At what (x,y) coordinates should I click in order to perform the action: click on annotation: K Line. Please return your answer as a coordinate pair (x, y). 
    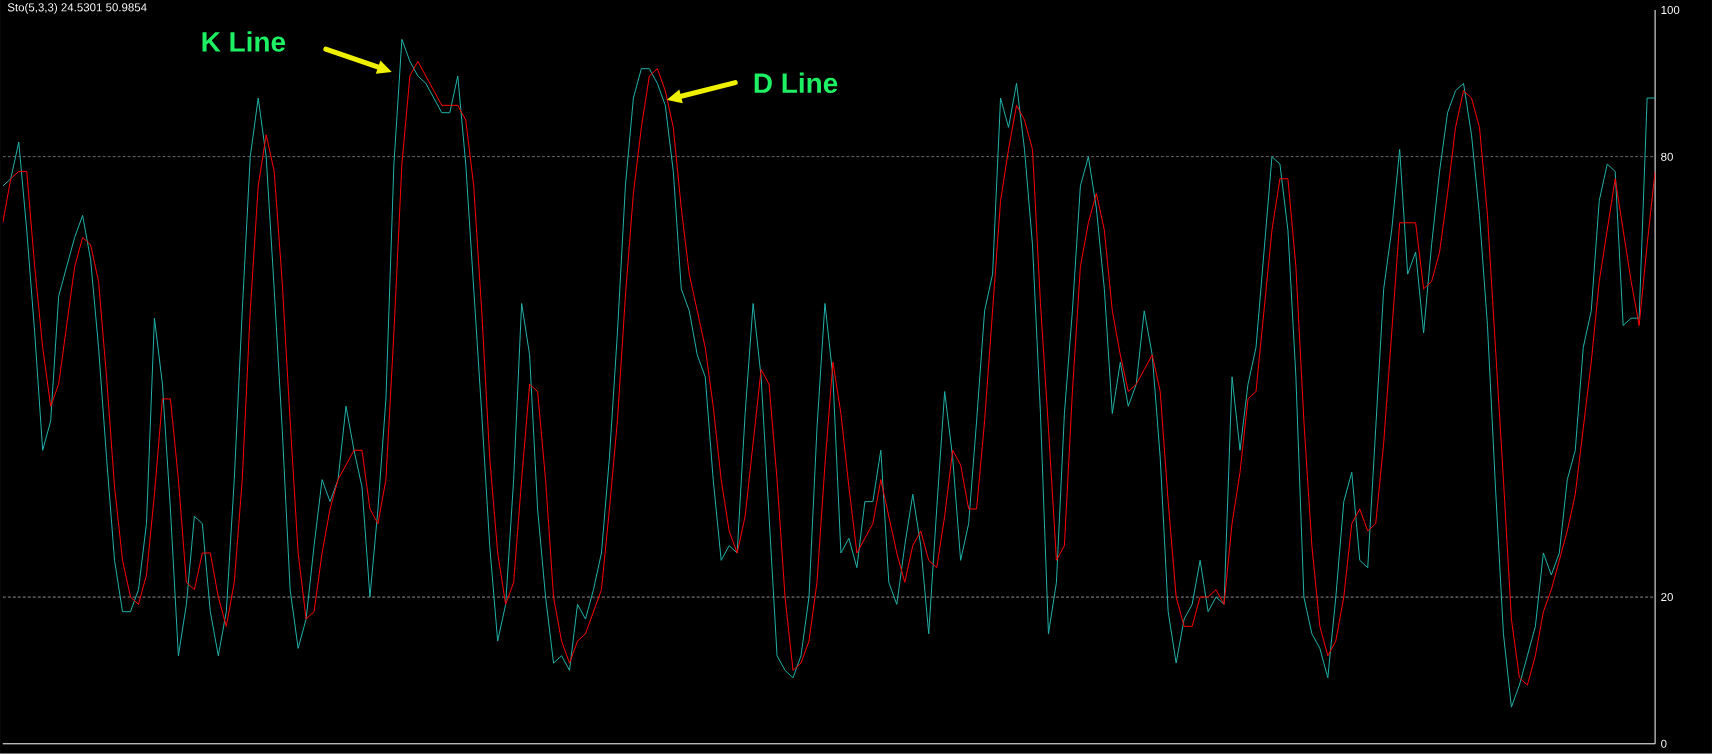
    Looking at the image, I should click on (244, 41).